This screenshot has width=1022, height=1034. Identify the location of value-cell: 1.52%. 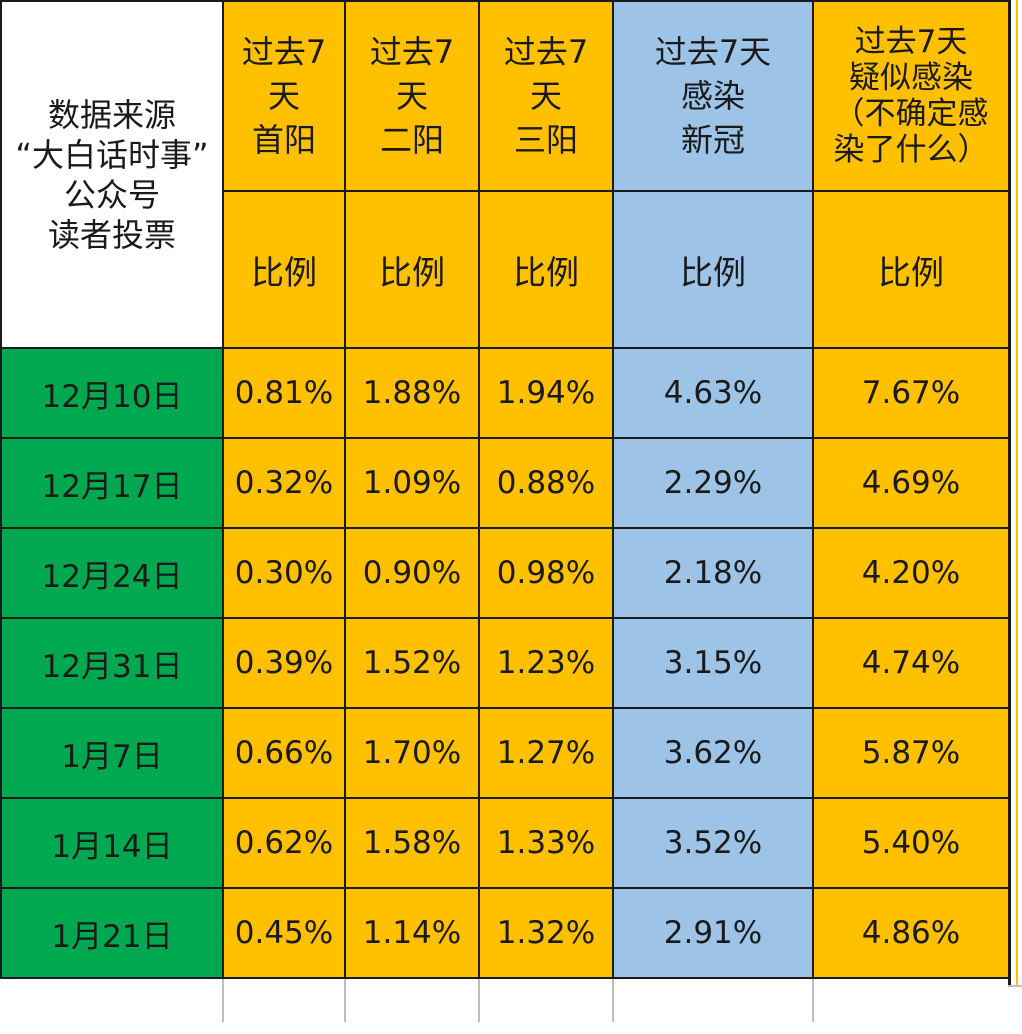
(412, 663).